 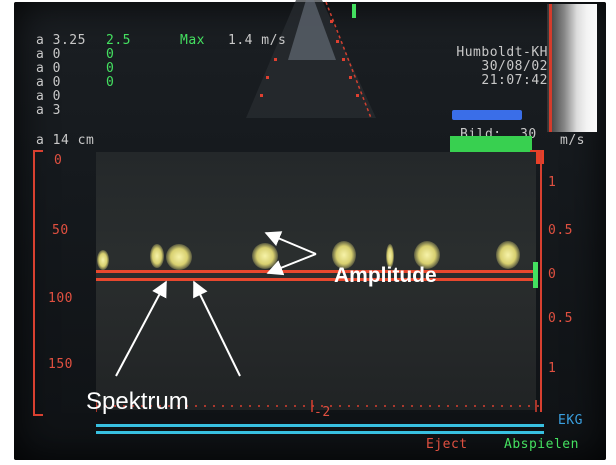 What do you see at coordinates (514, 66) in the screenshot?
I see `exam-date: 30/08/02` at bounding box center [514, 66].